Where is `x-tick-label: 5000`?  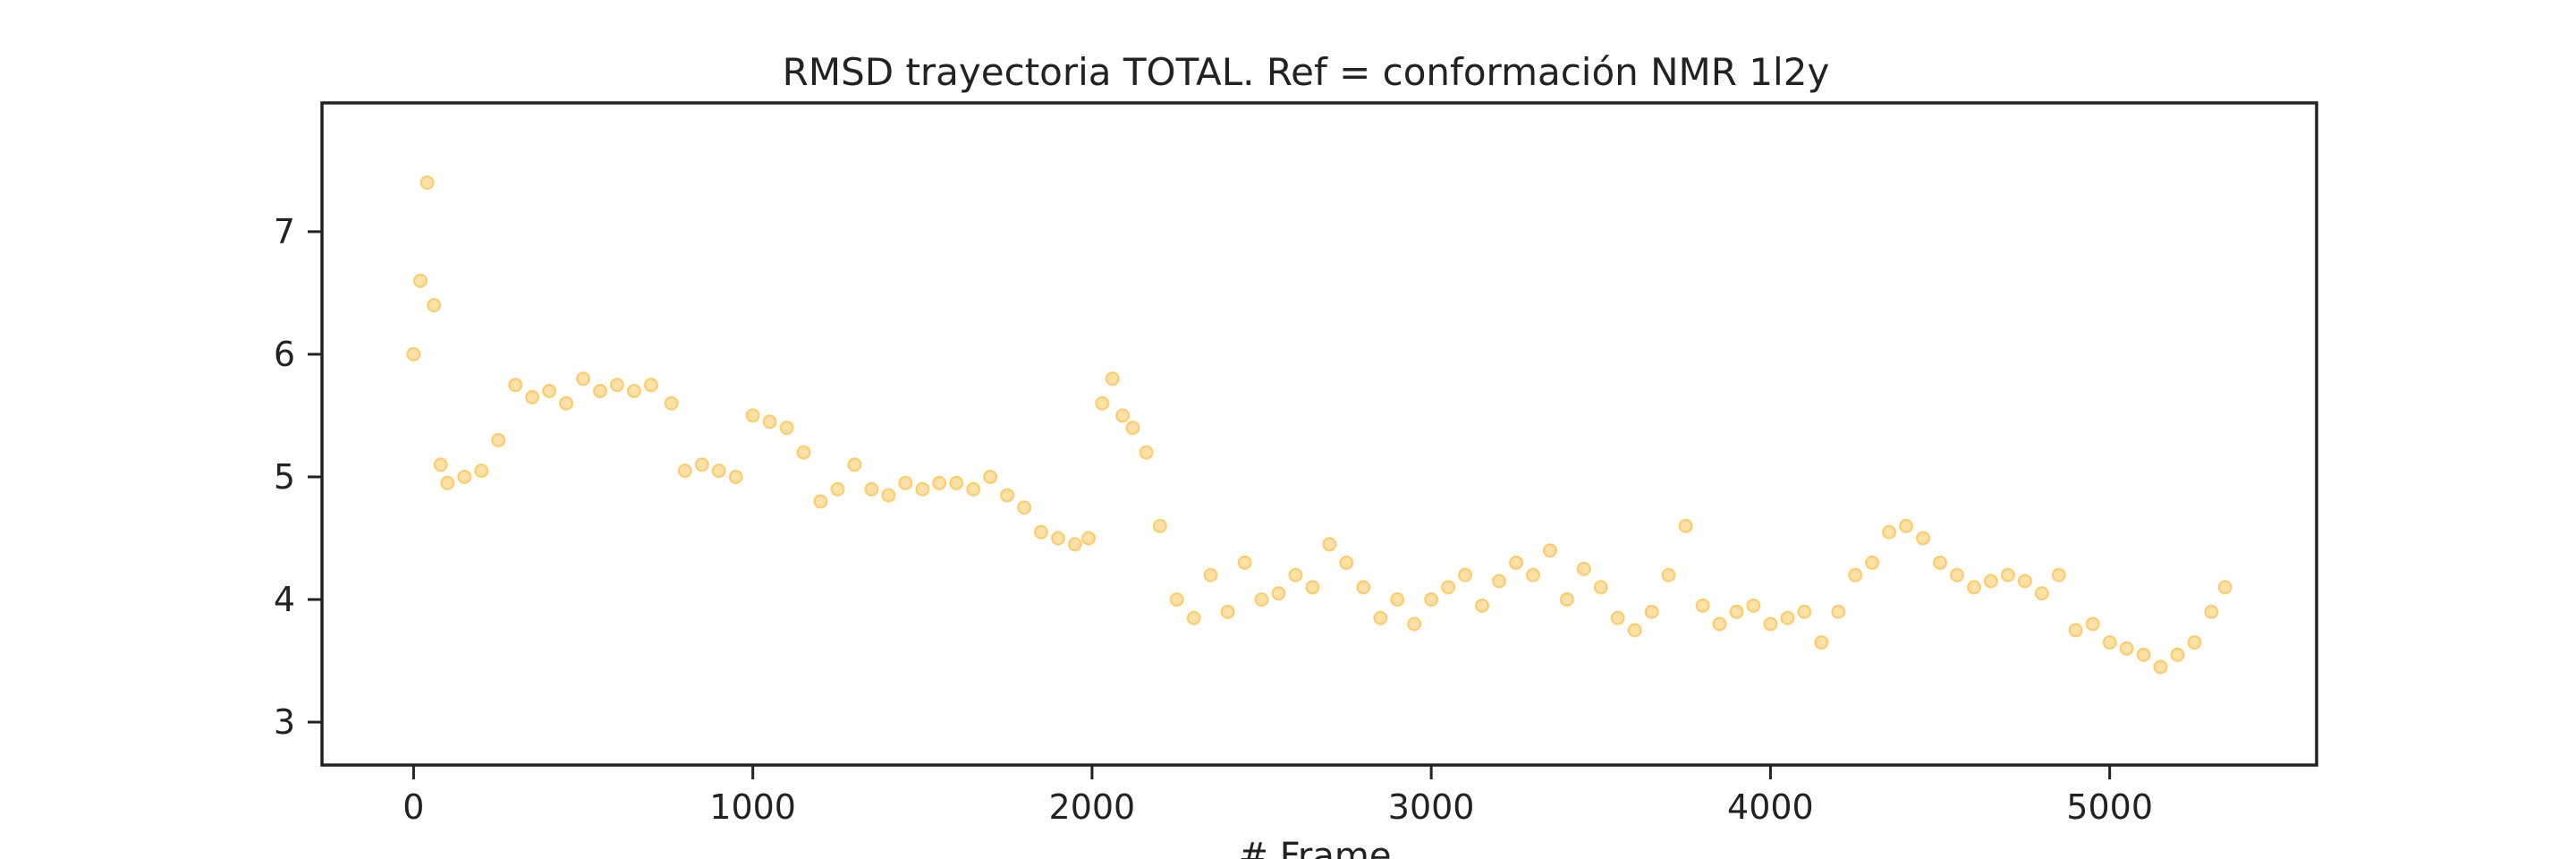 x-tick-label: 5000 is located at coordinates (2109, 807).